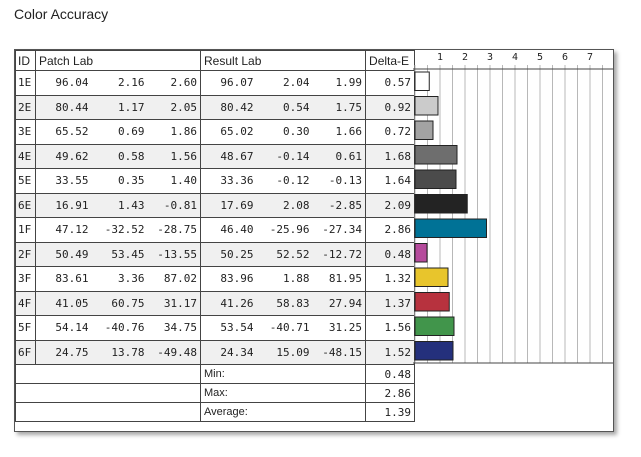  What do you see at coordinates (25, 230) in the screenshot?
I see `patch-id: 1F` at bounding box center [25, 230].